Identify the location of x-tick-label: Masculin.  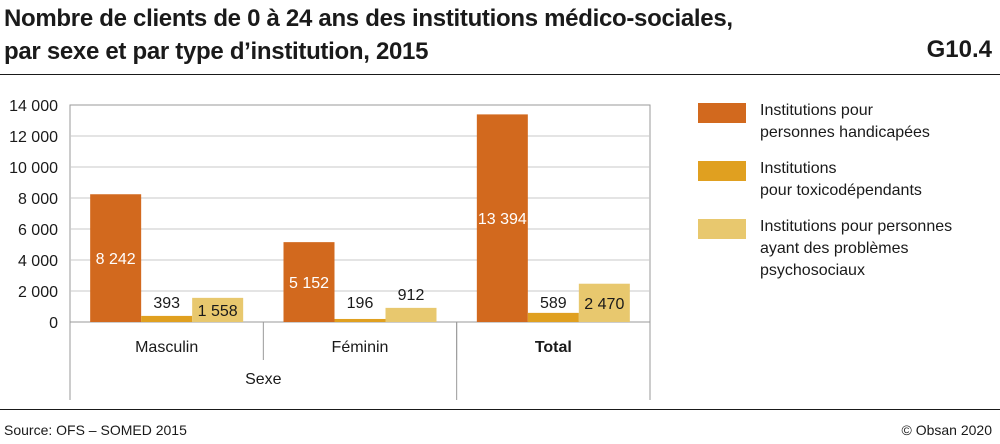
(166, 347).